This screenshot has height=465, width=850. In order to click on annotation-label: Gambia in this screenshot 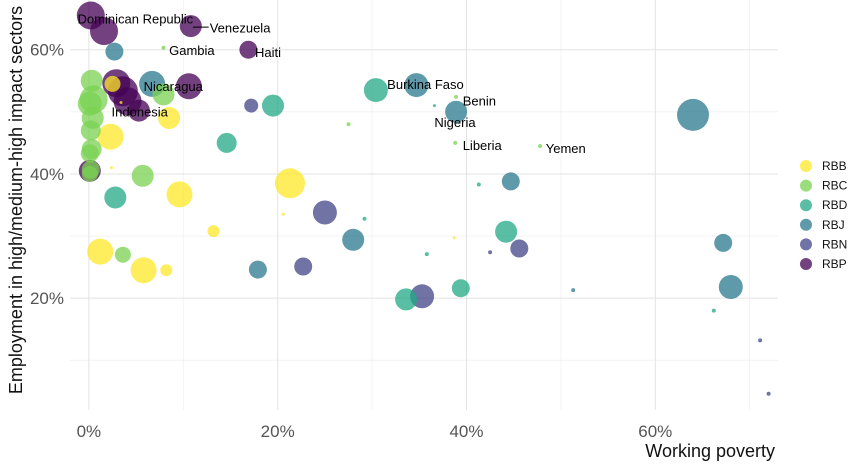, I will do `click(192, 50)`.